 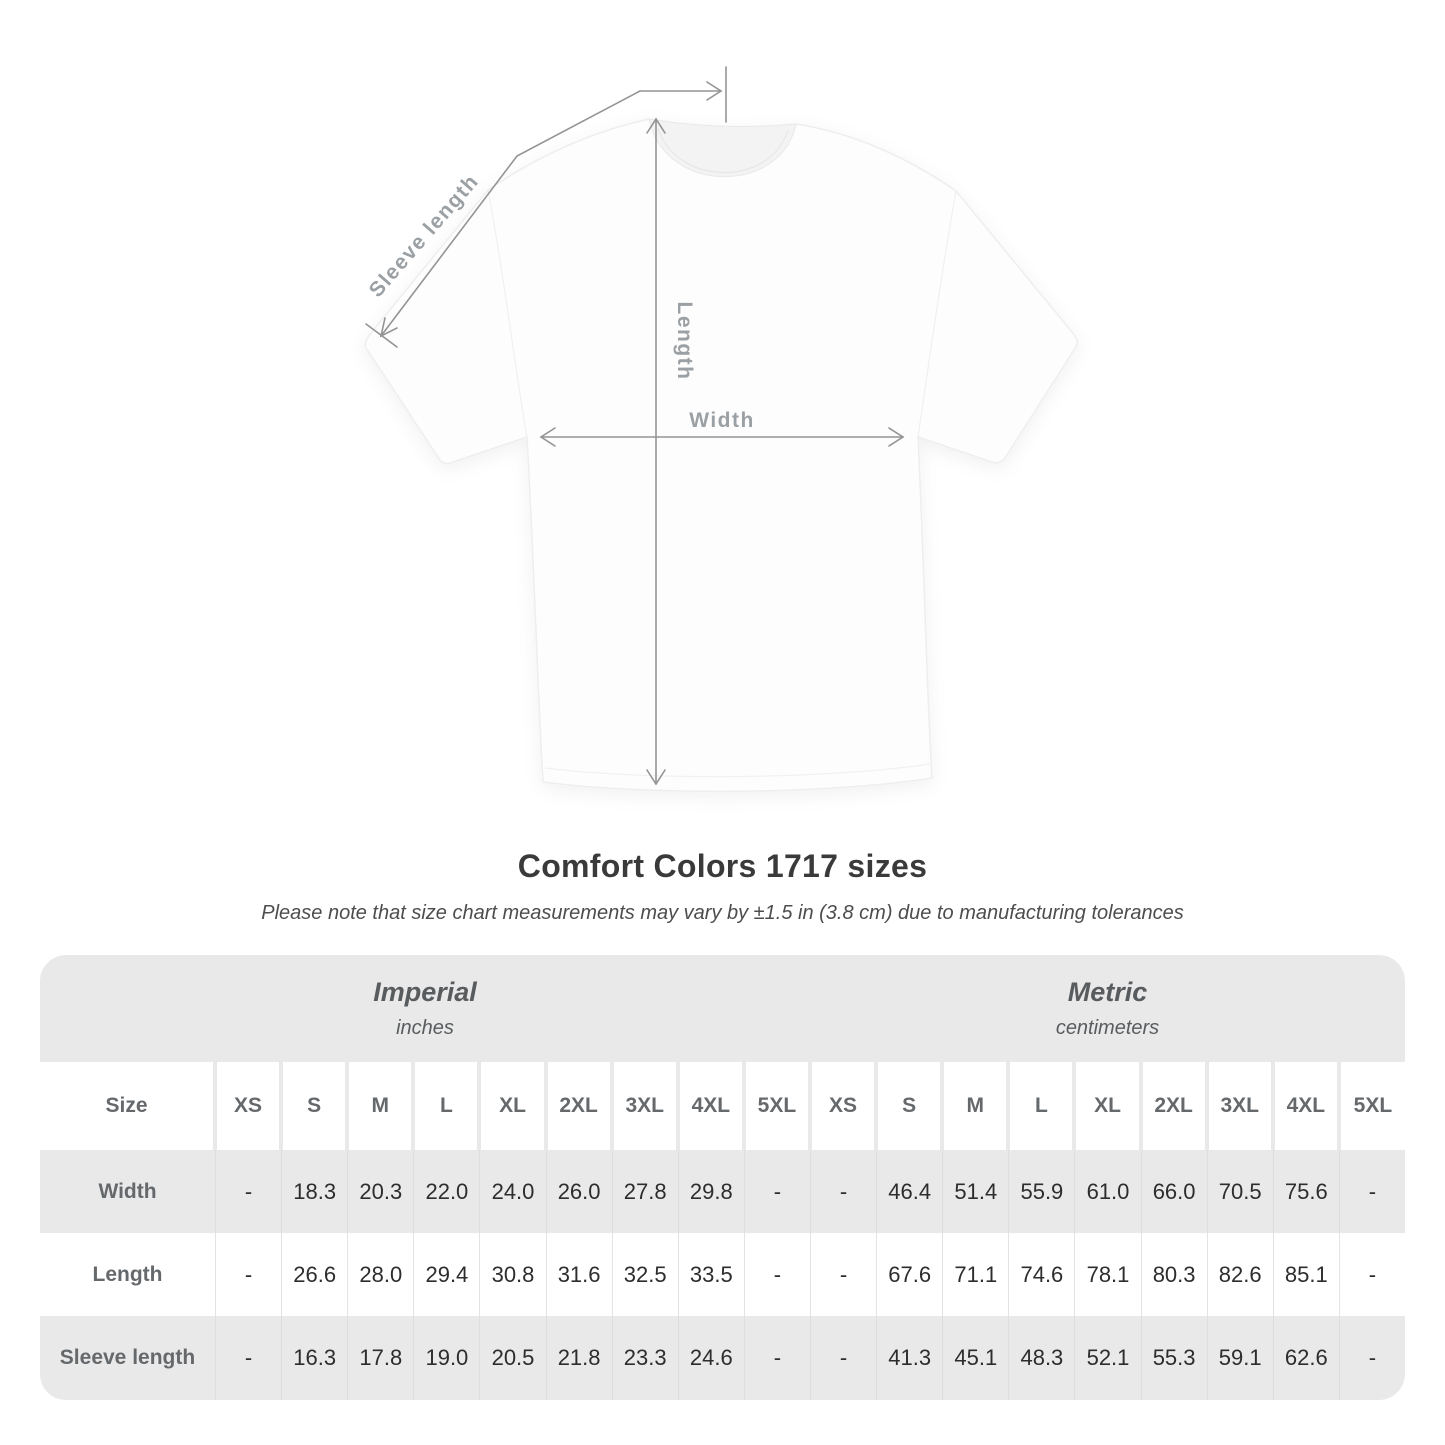 I want to click on value-cell: 80.3, so click(x=1173, y=1274).